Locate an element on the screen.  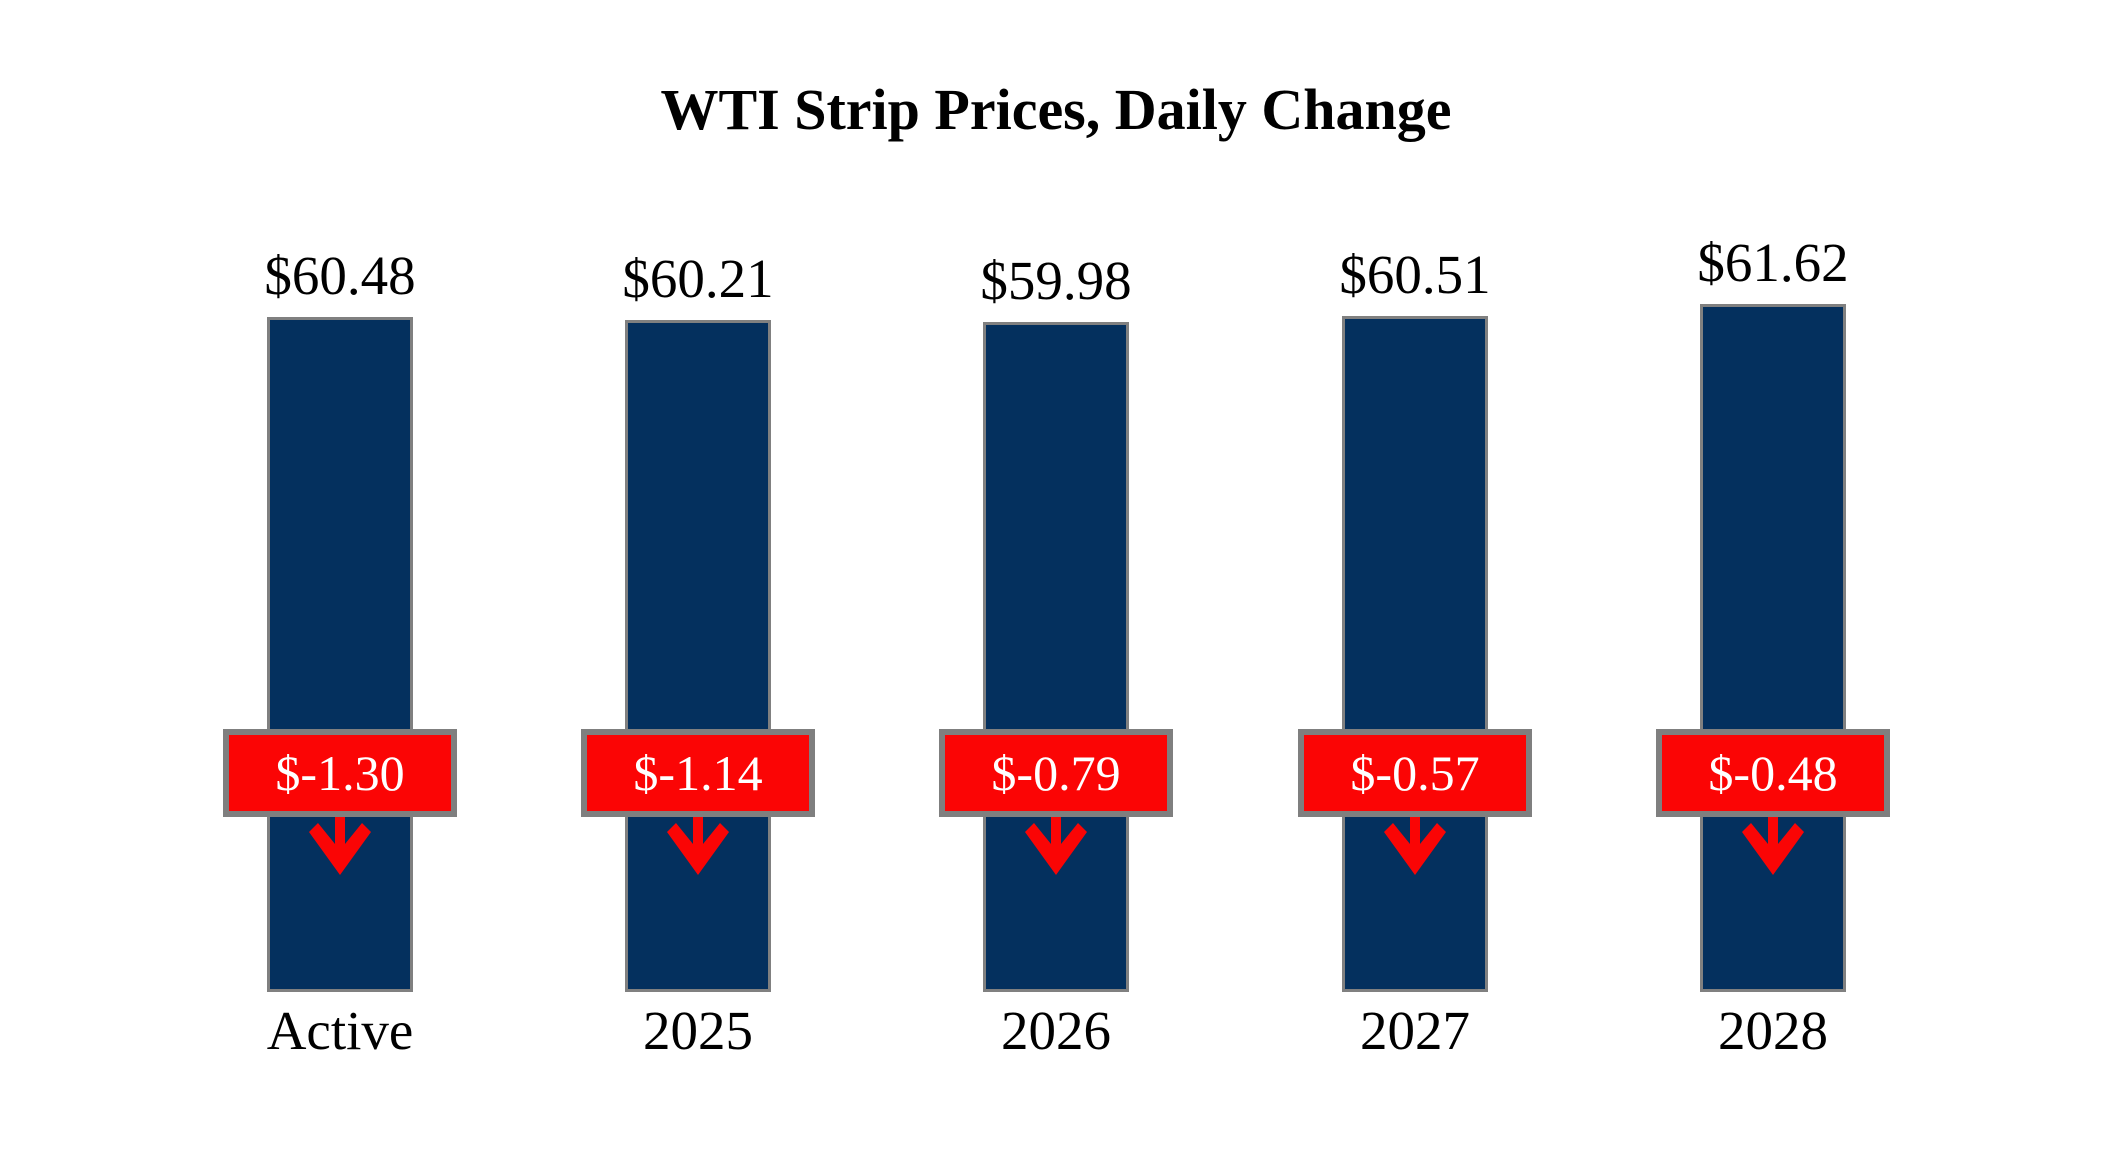
bar-value-label: $60.21 is located at coordinates (698, 278).